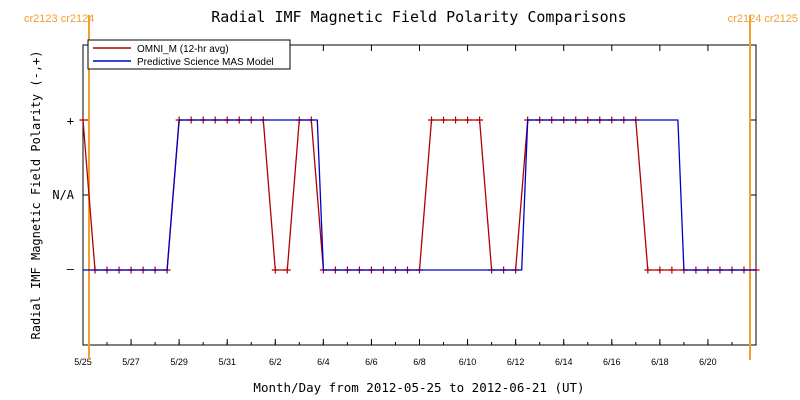 Image resolution: width=800 pixels, height=400 pixels. I want to click on carrington-label-right: cr2124 cr2125, so click(763, 19).